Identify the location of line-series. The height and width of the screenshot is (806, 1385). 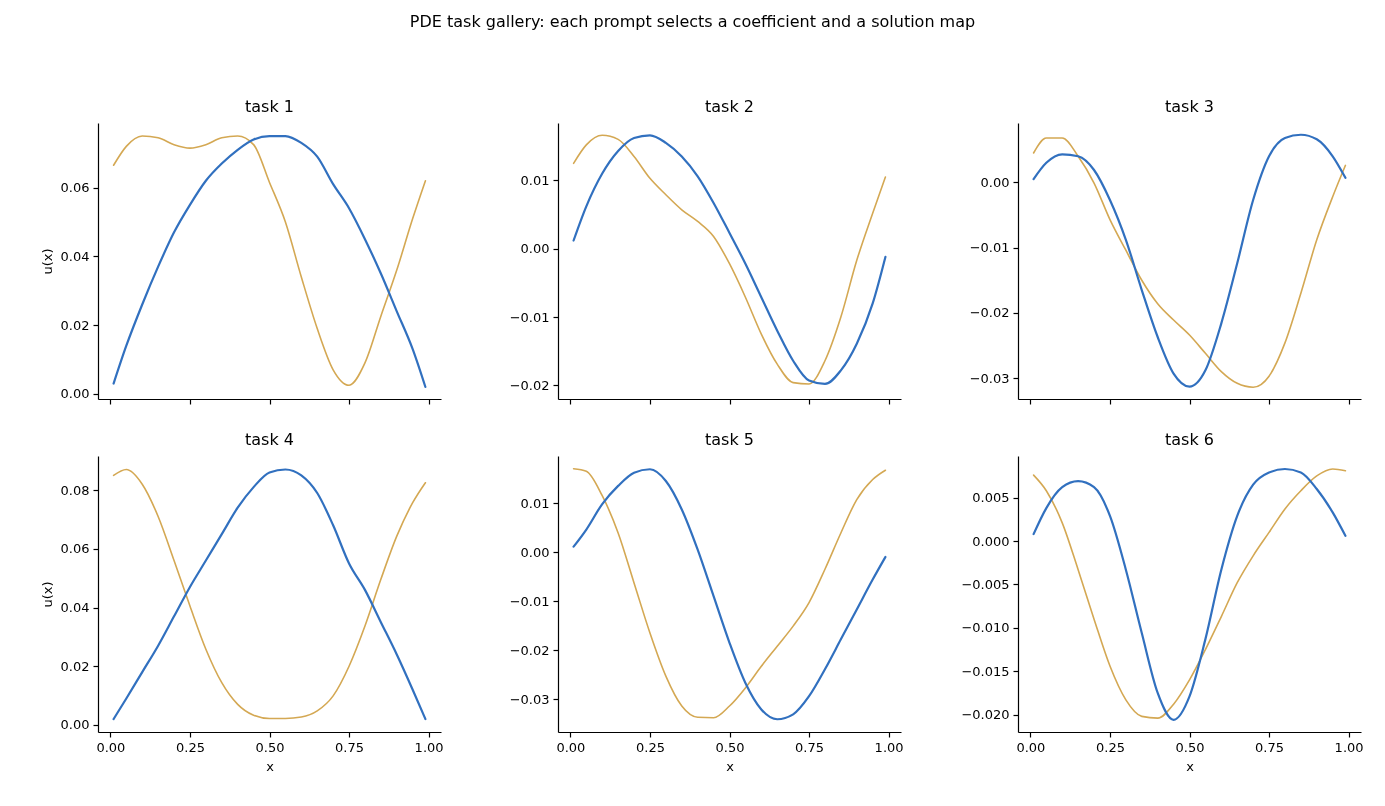
(729, 259).